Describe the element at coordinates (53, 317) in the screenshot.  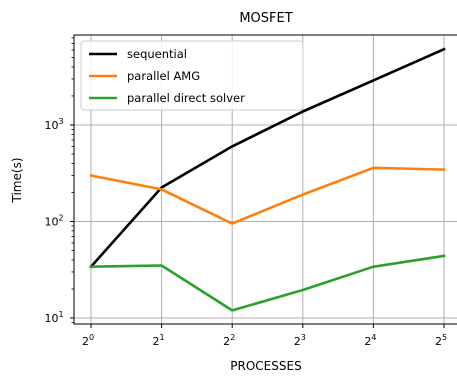
I see `y-tick-label: 101` at that location.